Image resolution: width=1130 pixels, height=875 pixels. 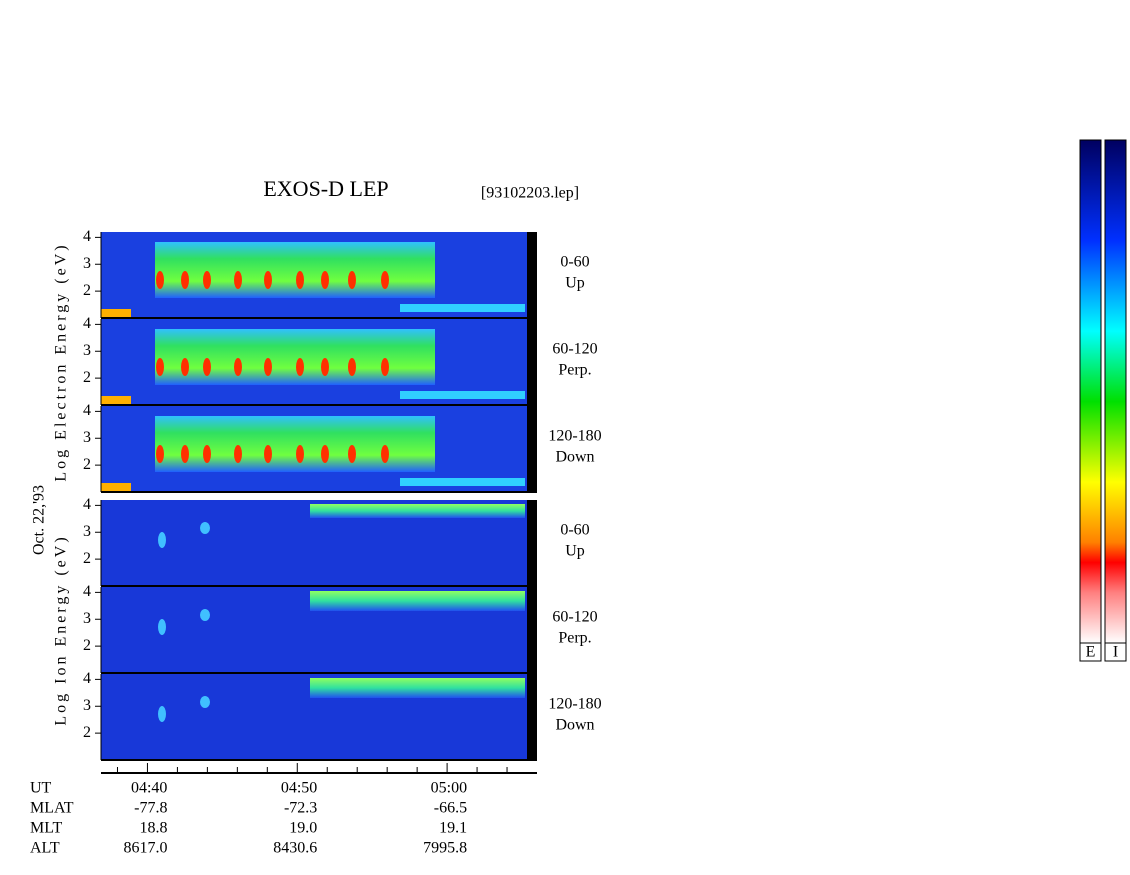 What do you see at coordinates (150, 808) in the screenshot?
I see `ephemeris-value: -77.8` at bounding box center [150, 808].